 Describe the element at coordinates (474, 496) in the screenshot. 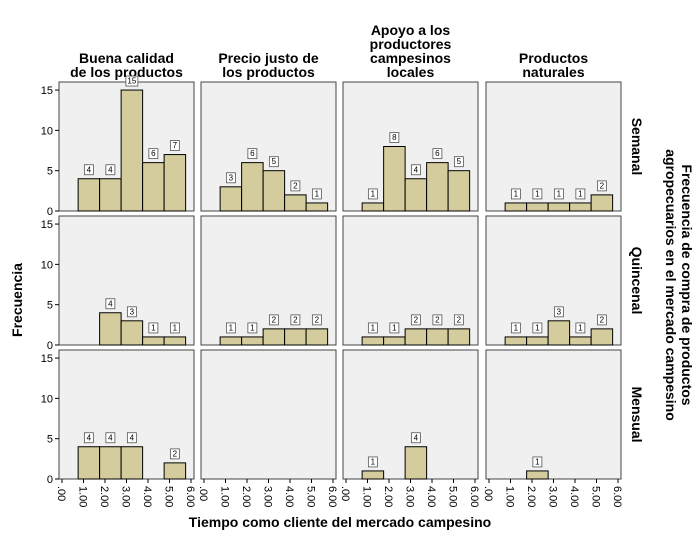

I see `x-tick-label: 6.00` at that location.